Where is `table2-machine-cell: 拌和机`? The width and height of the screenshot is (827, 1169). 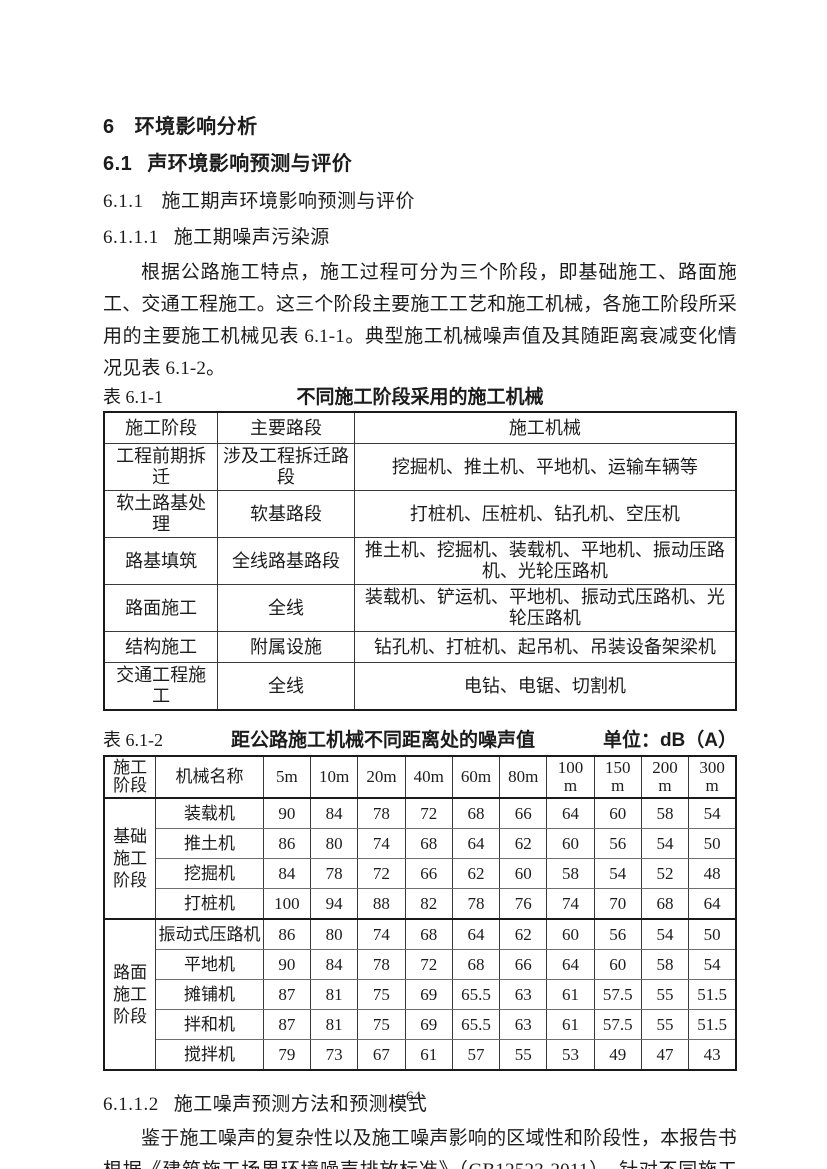
table2-machine-cell: 拌和机 is located at coordinates (209, 1024).